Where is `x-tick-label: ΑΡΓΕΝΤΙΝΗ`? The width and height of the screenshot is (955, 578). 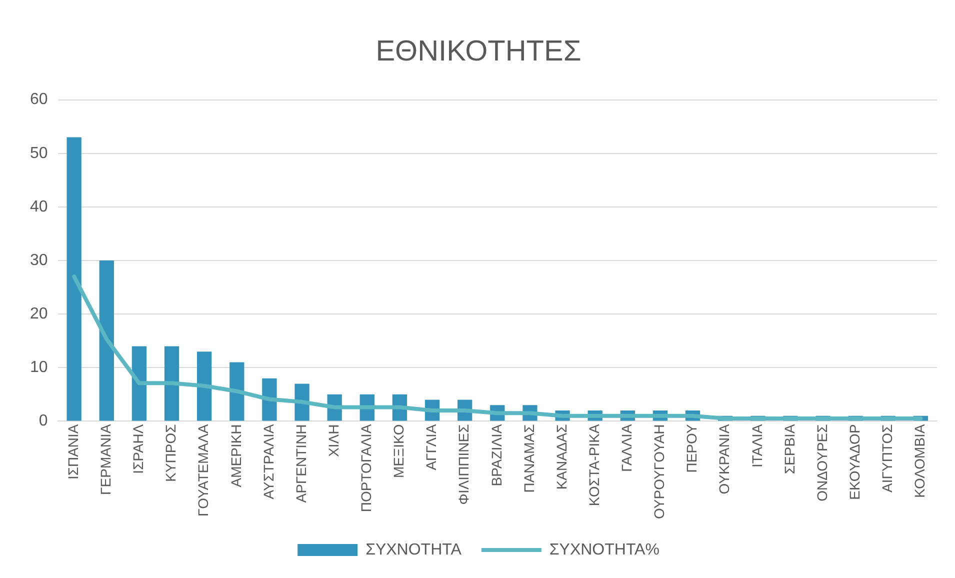
x-tick-label: ΑΡΓΕΝΤΙΝΗ is located at coordinates (300, 463).